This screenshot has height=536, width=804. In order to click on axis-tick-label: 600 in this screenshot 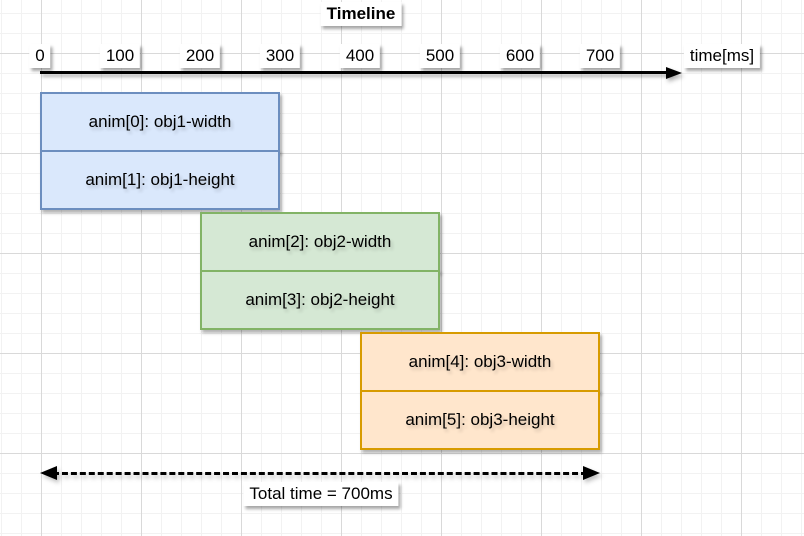, I will do `click(520, 56)`.